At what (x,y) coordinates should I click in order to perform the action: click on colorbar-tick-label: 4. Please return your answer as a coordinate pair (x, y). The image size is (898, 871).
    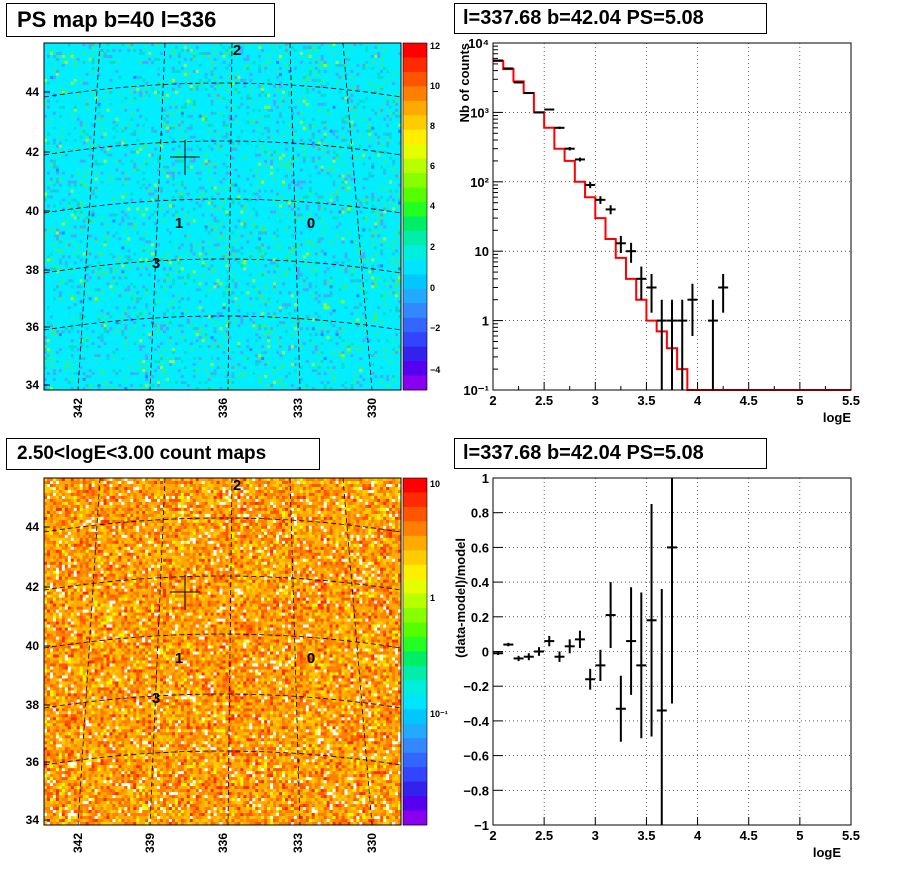
    Looking at the image, I should click on (432, 206).